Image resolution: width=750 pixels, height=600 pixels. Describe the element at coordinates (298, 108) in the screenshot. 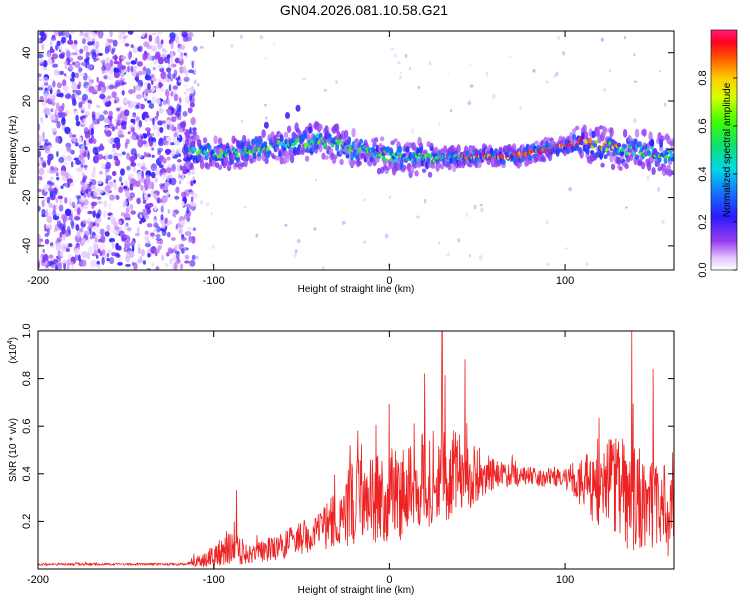

I see `ridge-satellite` at that location.